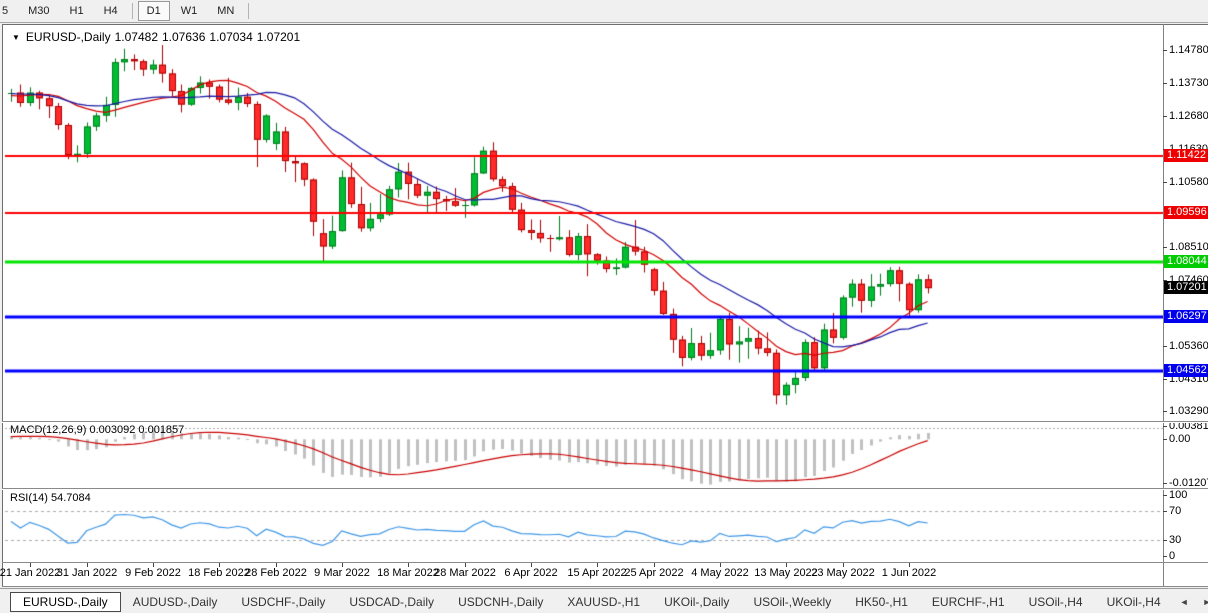 Image resolution: width=1208 pixels, height=613 pixels. I want to click on symbol-tab-usoil: USOil-,H4, so click(1055, 601).